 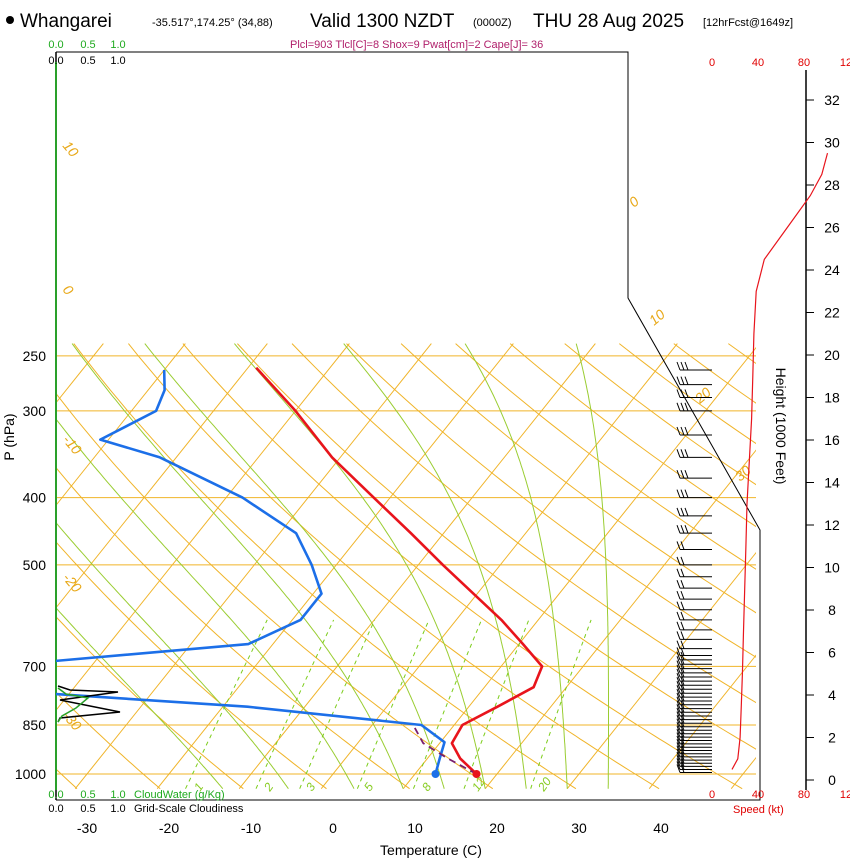 What do you see at coordinates (702, 395) in the screenshot?
I see `adiabat-label: 20` at bounding box center [702, 395].